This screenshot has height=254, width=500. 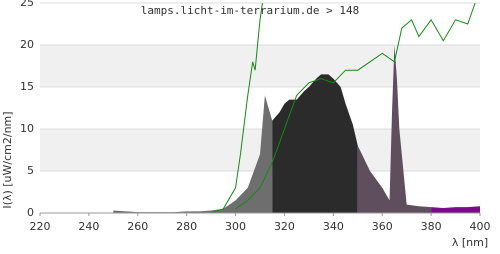 I want to click on x-tick-label: 280, so click(x=186, y=226).